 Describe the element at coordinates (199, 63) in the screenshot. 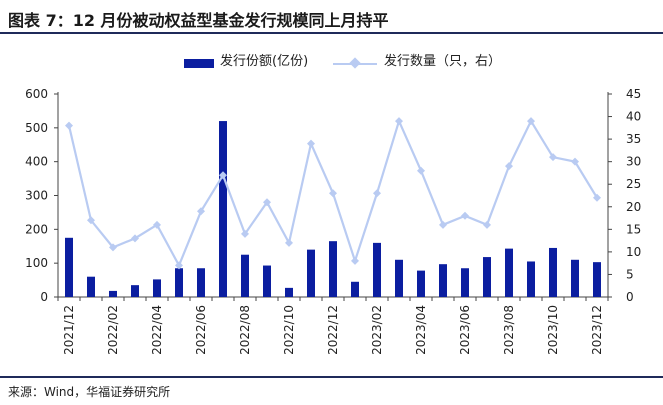

I see `legend-bar-swatch` at that location.